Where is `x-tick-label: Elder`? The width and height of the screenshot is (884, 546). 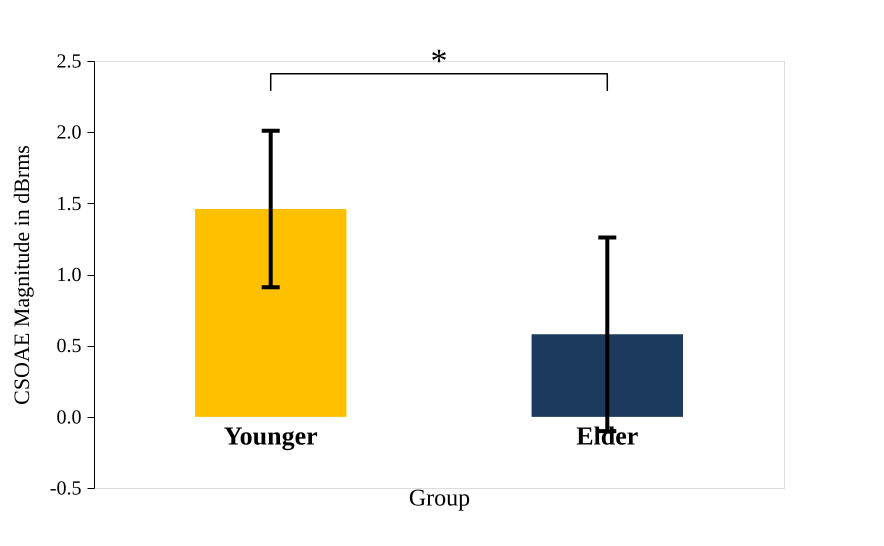 x-tick-label: Elder is located at coordinates (607, 435).